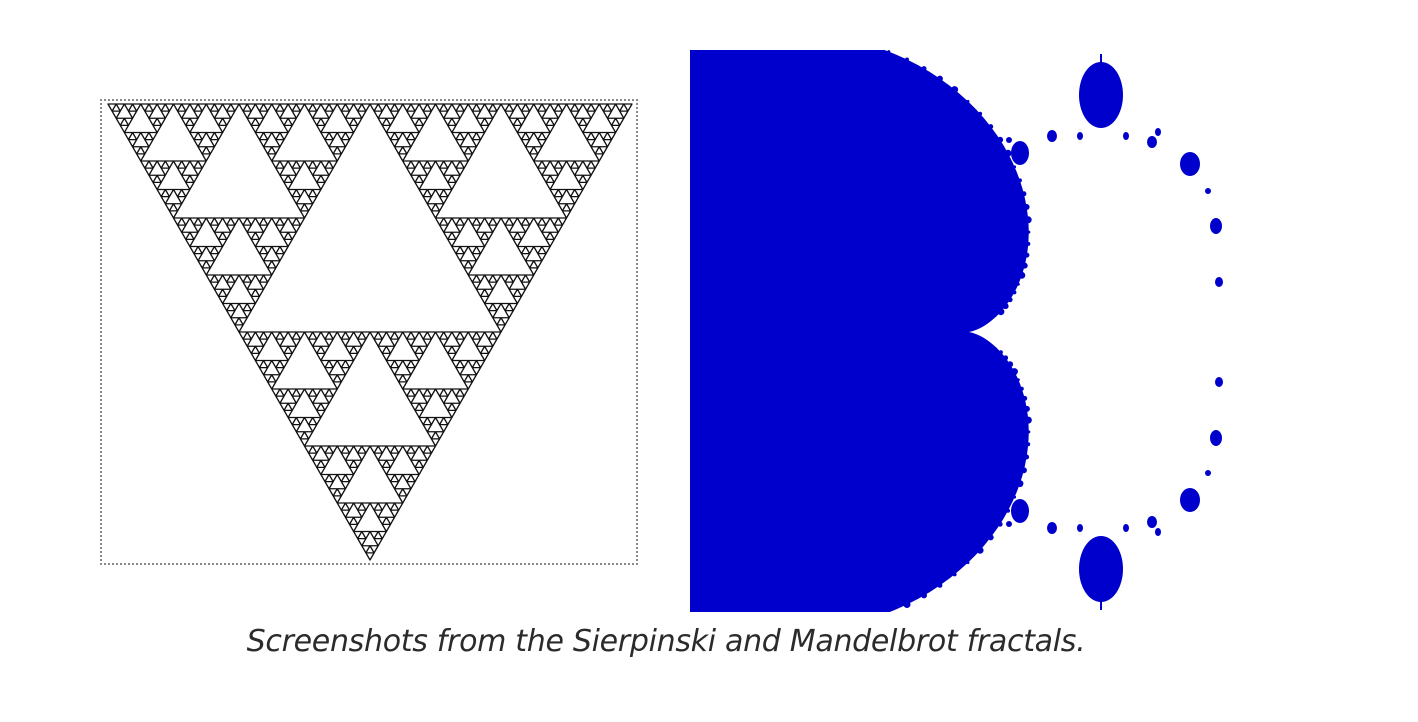  I want to click on mandelbrot-period2-bulb, so click(912, 332).